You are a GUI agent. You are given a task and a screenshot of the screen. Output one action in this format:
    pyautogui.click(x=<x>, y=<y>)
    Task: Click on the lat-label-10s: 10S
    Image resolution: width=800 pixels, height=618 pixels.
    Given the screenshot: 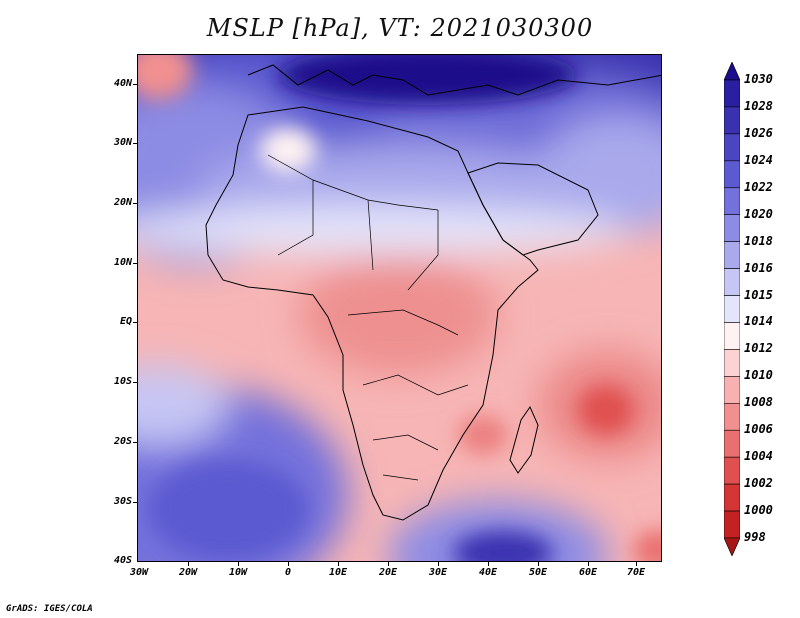 What is the action you would take?
    pyautogui.click(x=122, y=381)
    